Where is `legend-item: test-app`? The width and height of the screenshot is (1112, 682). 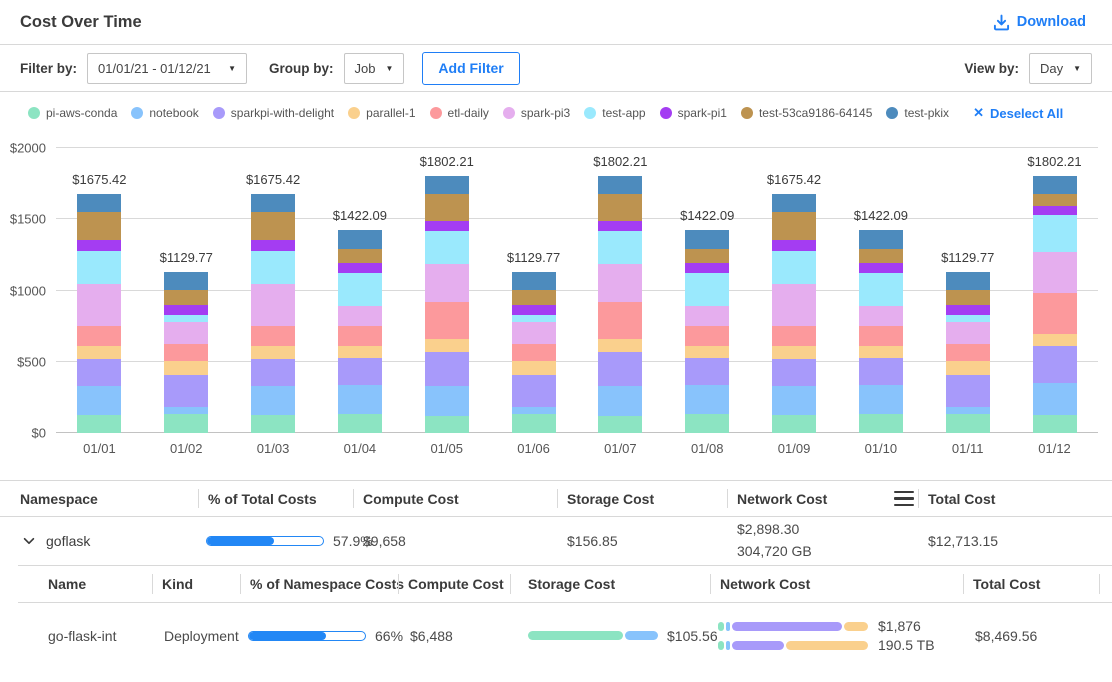 legend-item: test-app is located at coordinates (615, 113).